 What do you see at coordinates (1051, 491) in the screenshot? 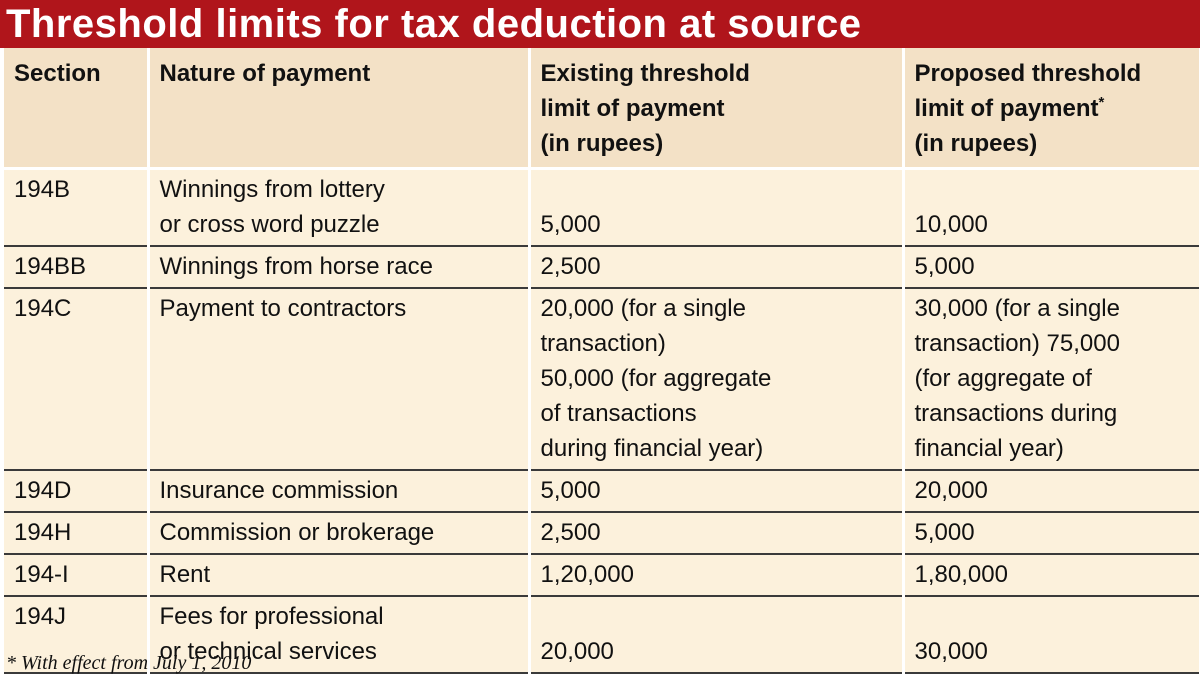
I see `cell-proposed: 20,000` at bounding box center [1051, 491].